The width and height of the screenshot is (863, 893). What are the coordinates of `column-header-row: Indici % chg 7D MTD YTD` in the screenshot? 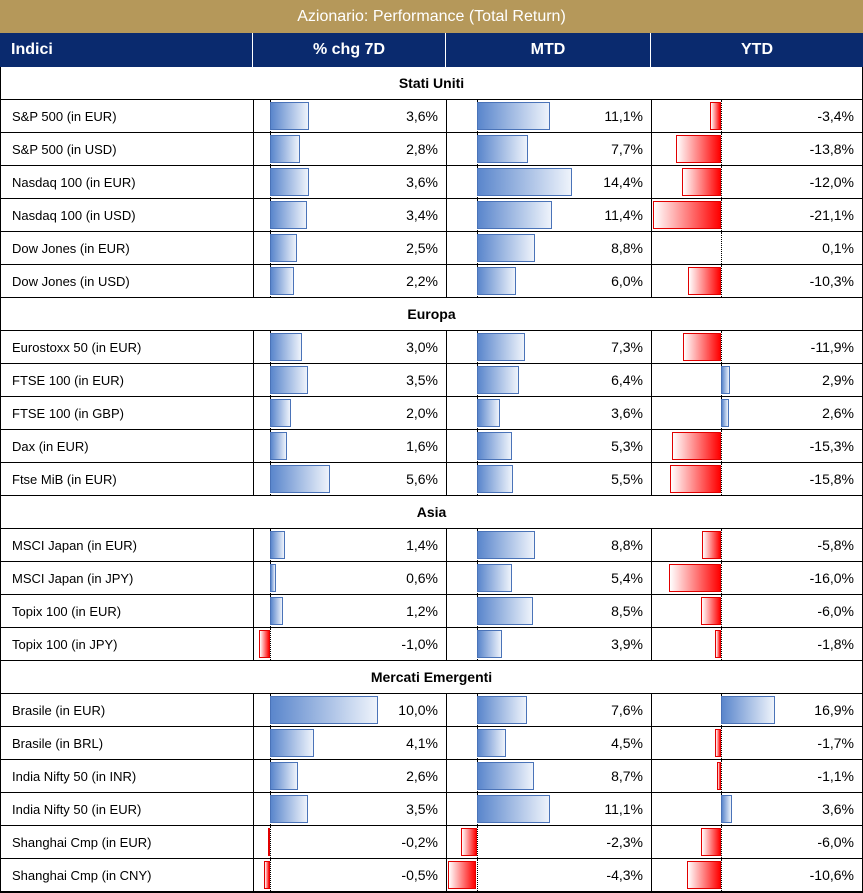 It's located at (431, 50).